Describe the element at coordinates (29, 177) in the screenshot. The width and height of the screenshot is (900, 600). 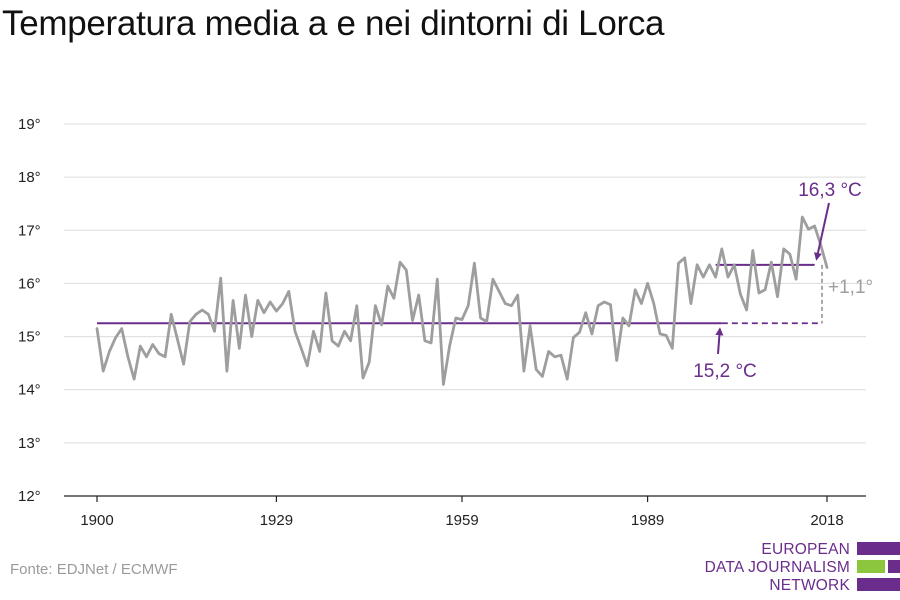
I see `y-tick-label: 18°` at that location.